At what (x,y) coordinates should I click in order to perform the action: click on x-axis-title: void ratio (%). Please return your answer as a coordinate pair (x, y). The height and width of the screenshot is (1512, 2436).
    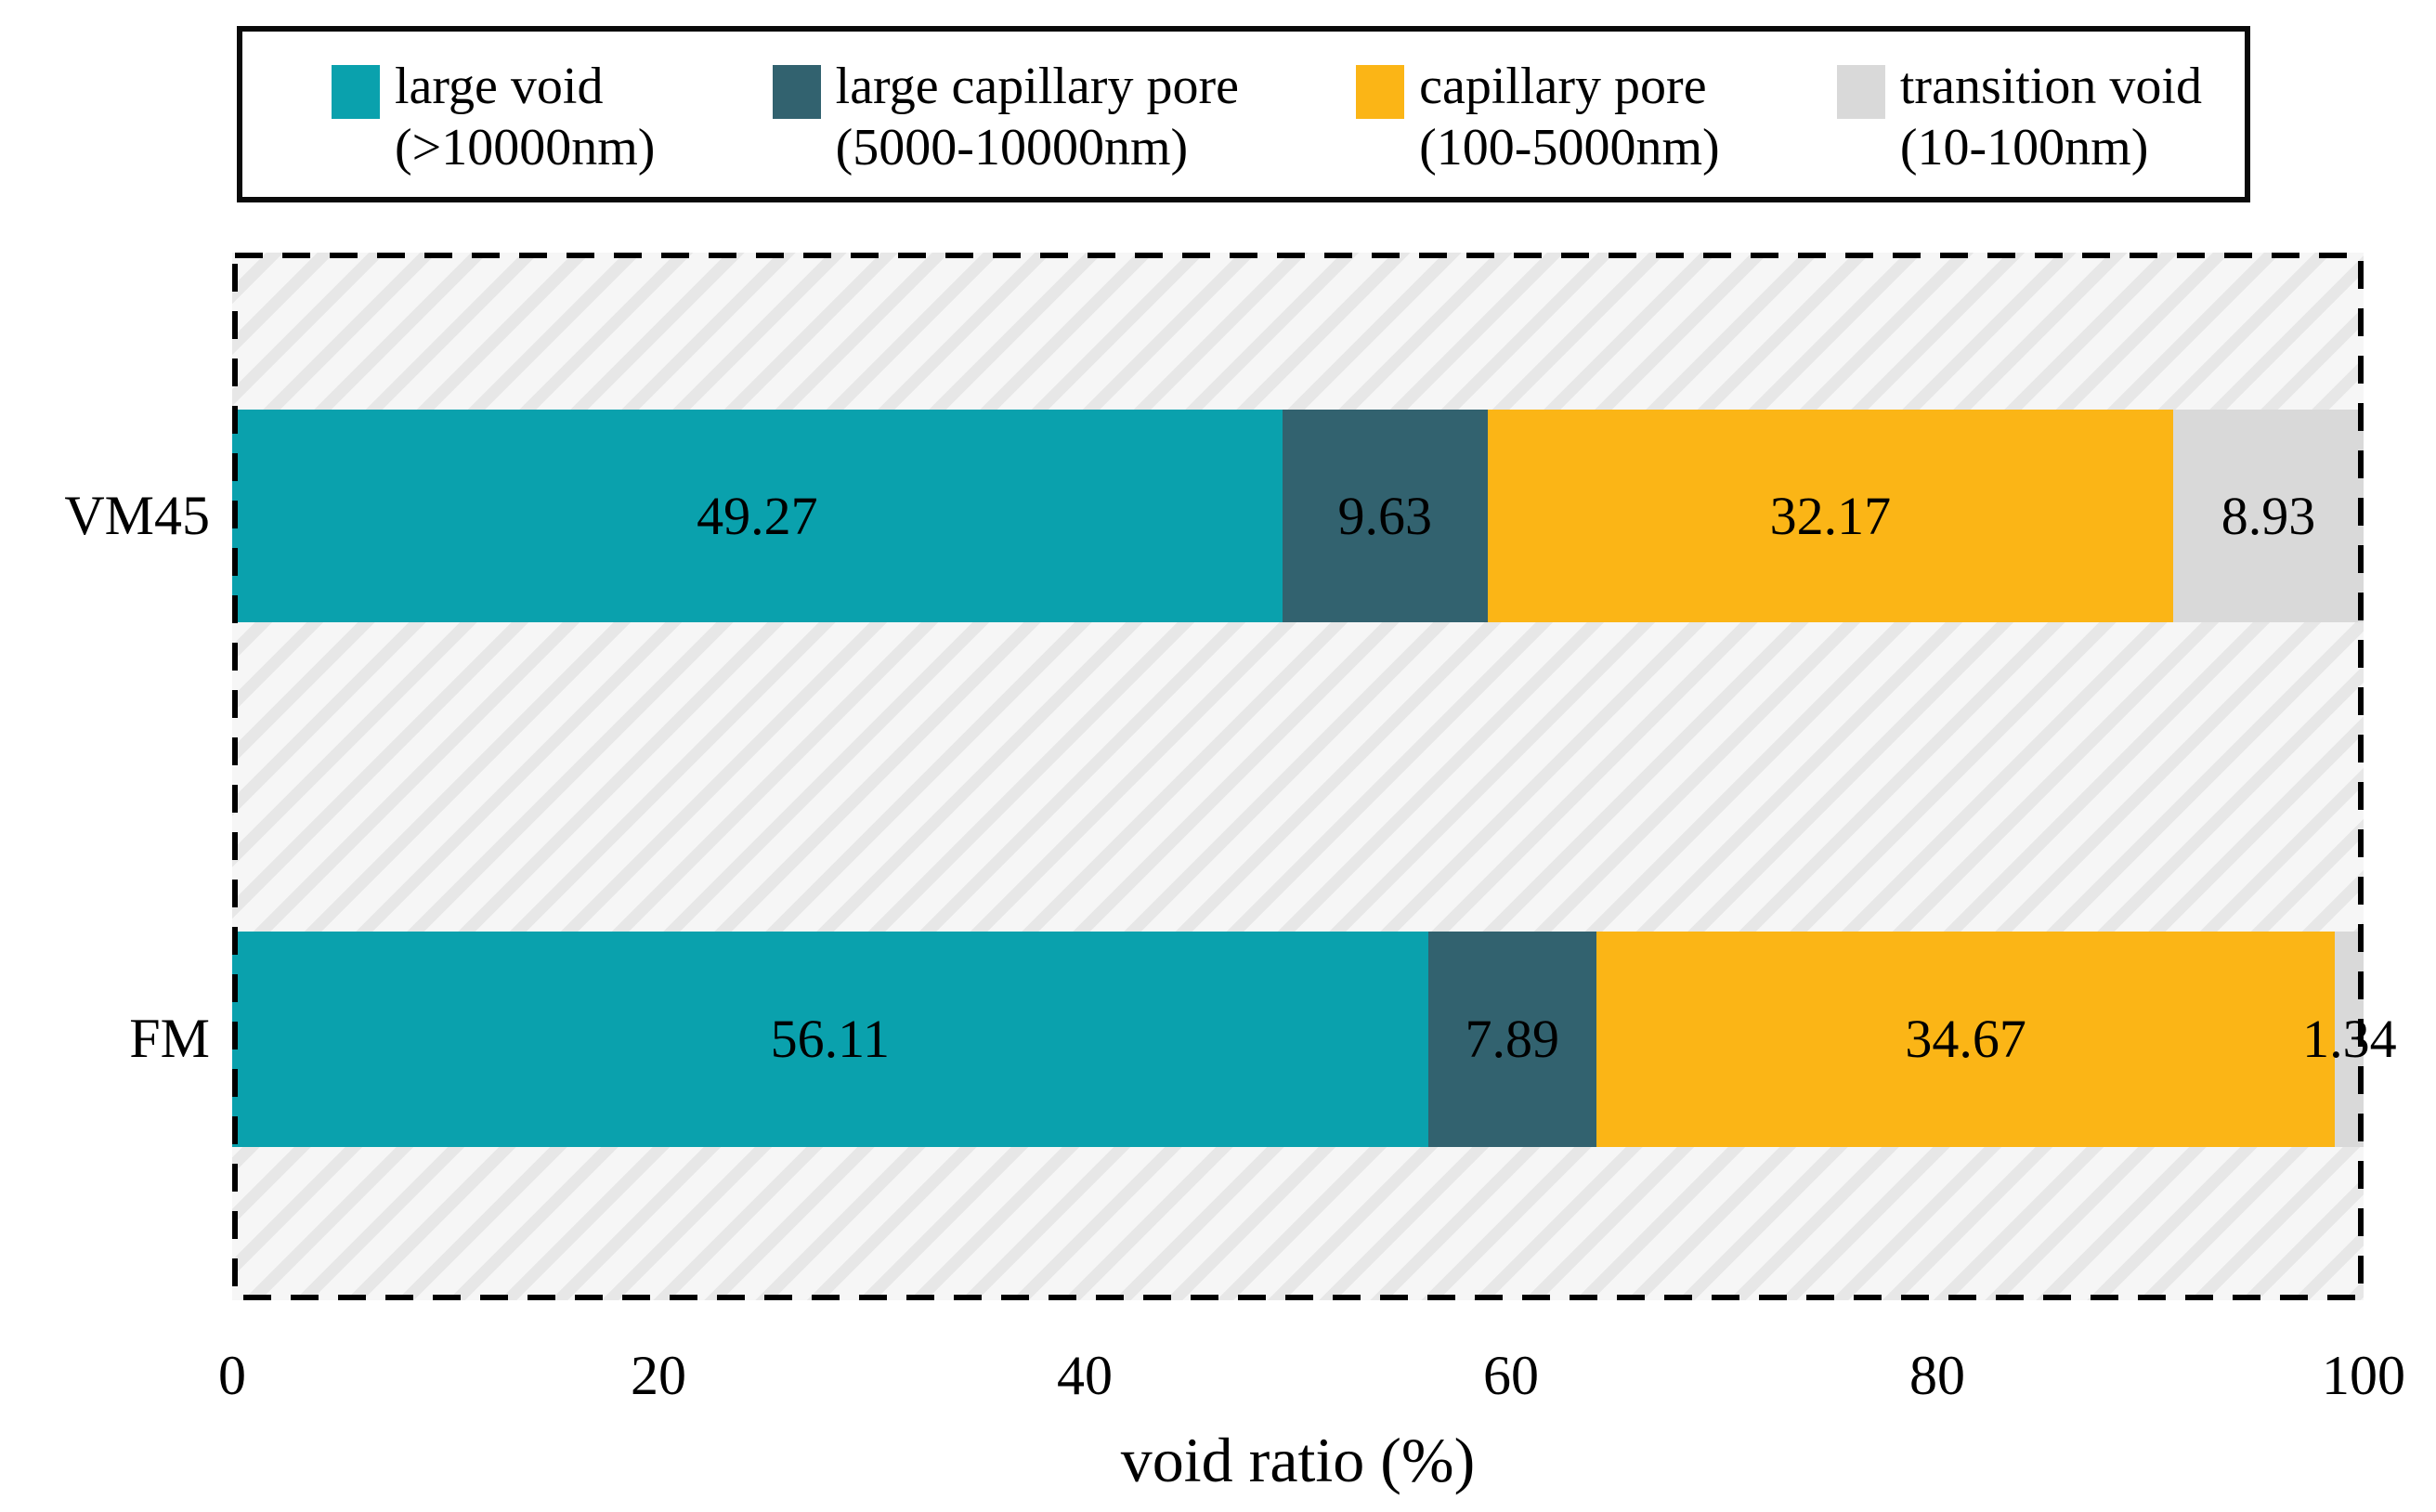
    Looking at the image, I should click on (1298, 1460).